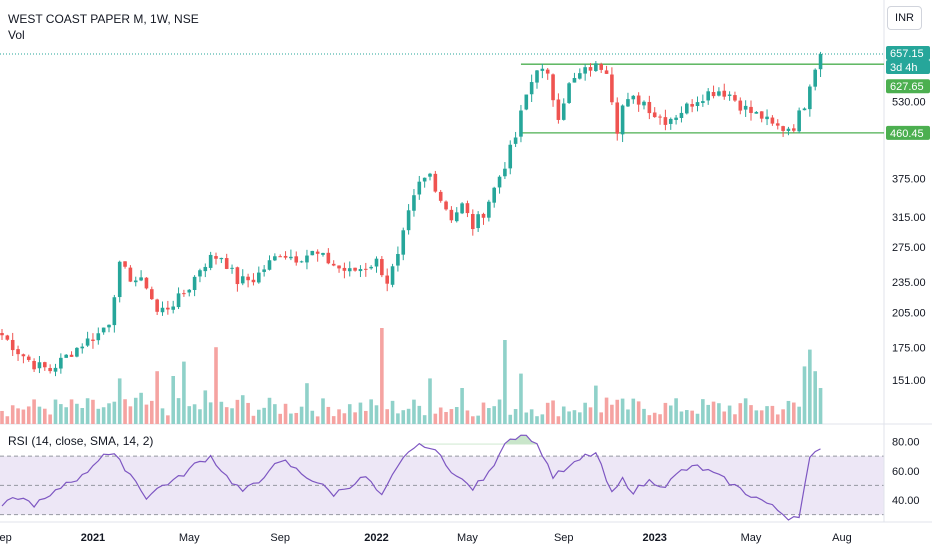 The height and width of the screenshot is (555, 932). Describe the element at coordinates (16, 35) in the screenshot. I see `volume-label: Vol` at that location.